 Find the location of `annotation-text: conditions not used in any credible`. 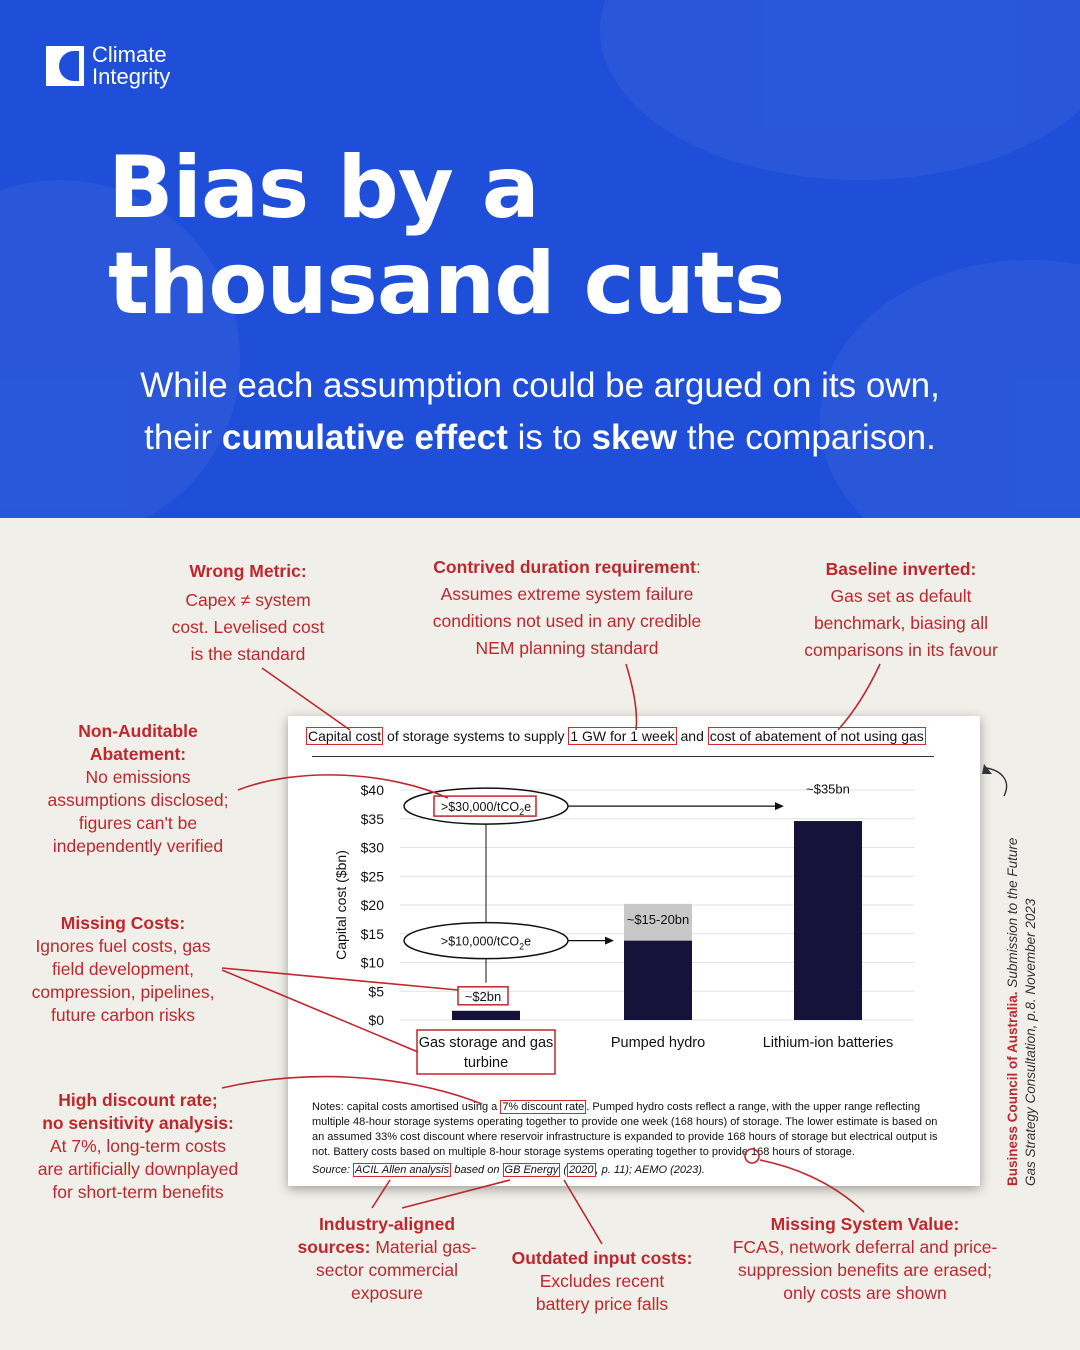

annotation-text: conditions not used in any credible is located at coordinates (567, 621).